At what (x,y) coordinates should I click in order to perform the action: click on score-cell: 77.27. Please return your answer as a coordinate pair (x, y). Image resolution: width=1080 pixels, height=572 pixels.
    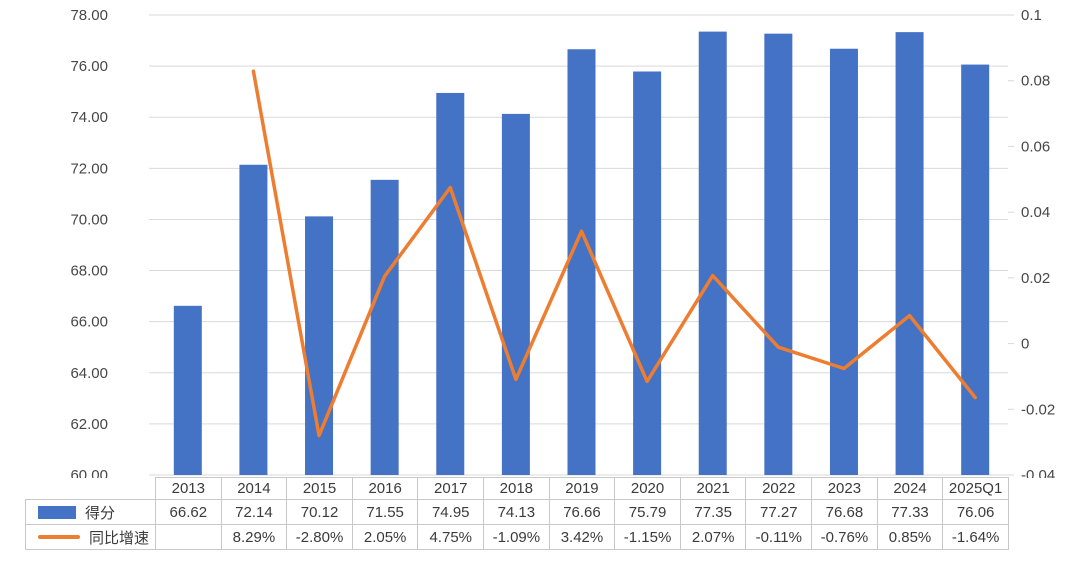
    Looking at the image, I should click on (779, 512).